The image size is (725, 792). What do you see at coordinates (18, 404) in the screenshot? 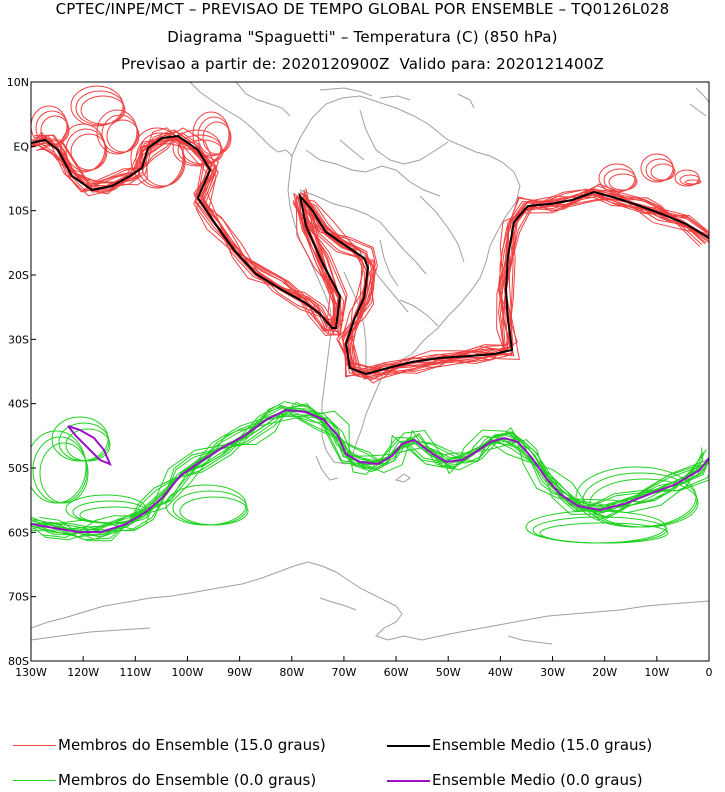
I see `lat-label: 40S` at bounding box center [18, 404].